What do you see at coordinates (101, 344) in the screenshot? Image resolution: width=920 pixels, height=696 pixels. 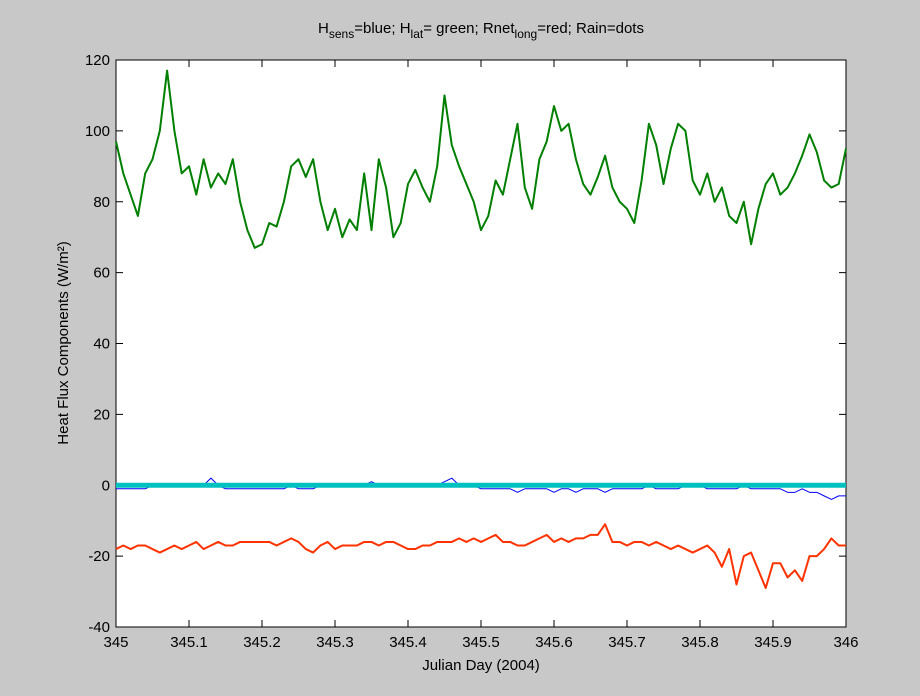 I see `y-tick-label: 40` at bounding box center [101, 344].